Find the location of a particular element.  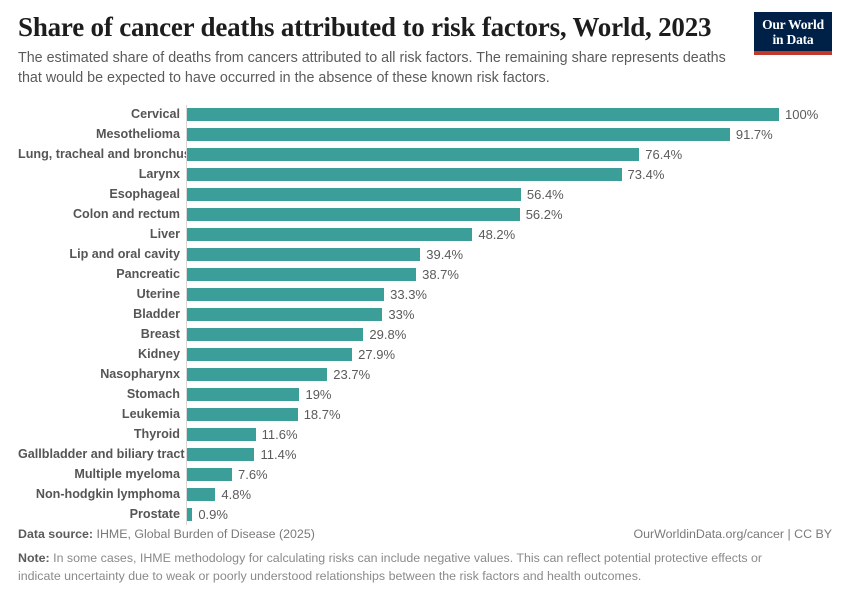

bar-row: Lung, tracheal and bronchus 76.4% is located at coordinates (425, 154).